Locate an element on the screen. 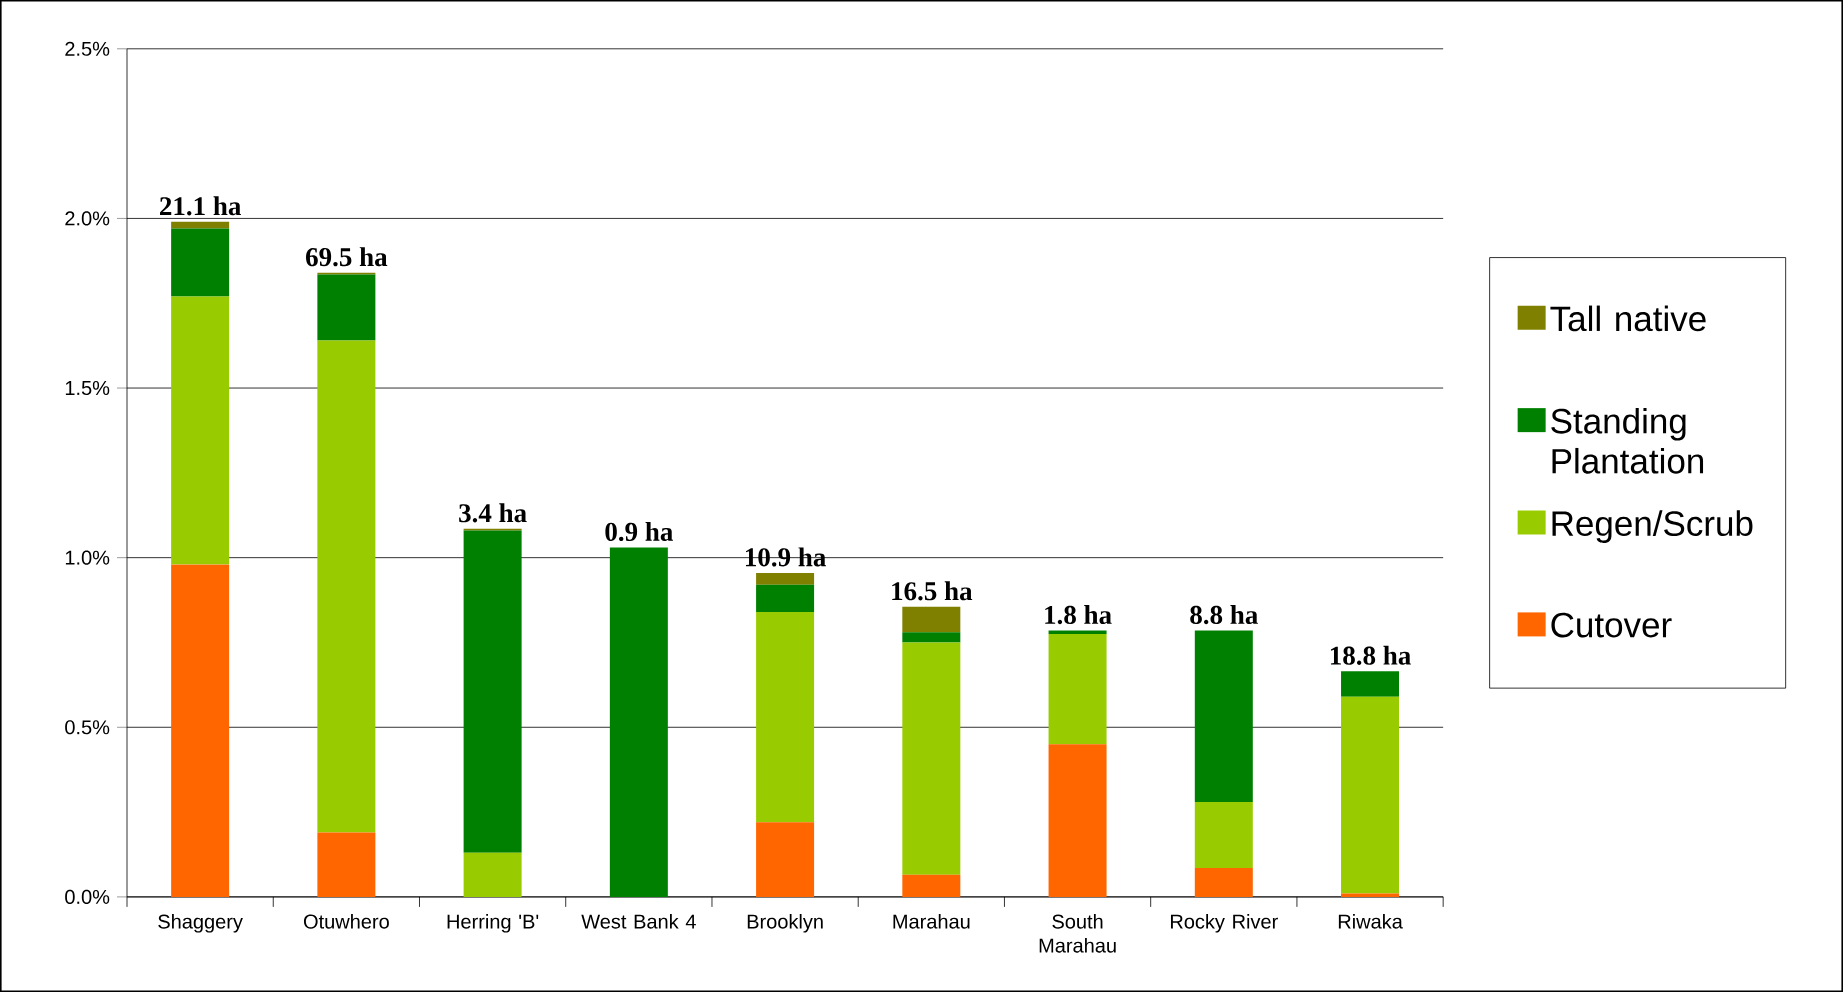 The image size is (1843, 992). legend-label: Regen/Scrub is located at coordinates (1652, 526).